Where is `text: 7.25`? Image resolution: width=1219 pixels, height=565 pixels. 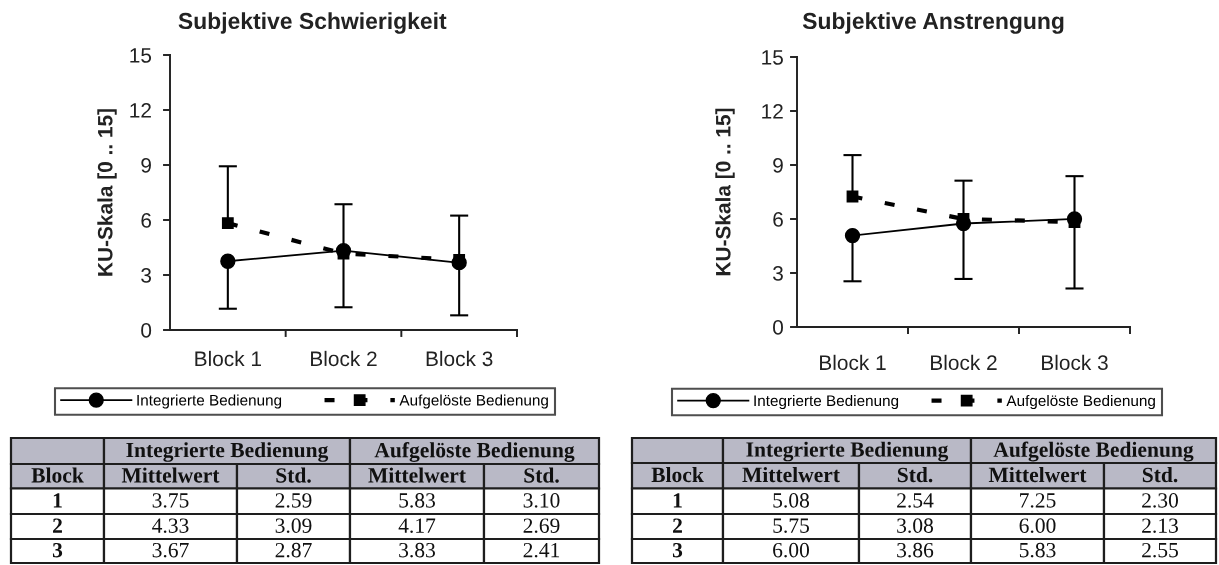
text: 7.25 is located at coordinates (1038, 500).